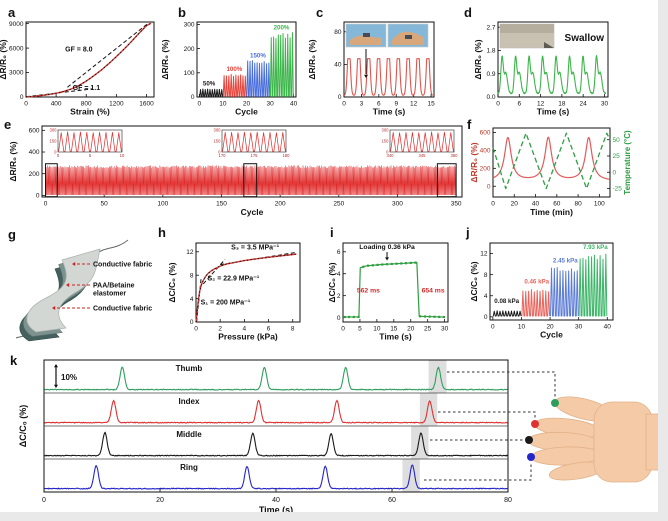 This screenshot has width=668, height=521. Describe the element at coordinates (549, 45) in the screenshot. I see `photo-detail` at that location.